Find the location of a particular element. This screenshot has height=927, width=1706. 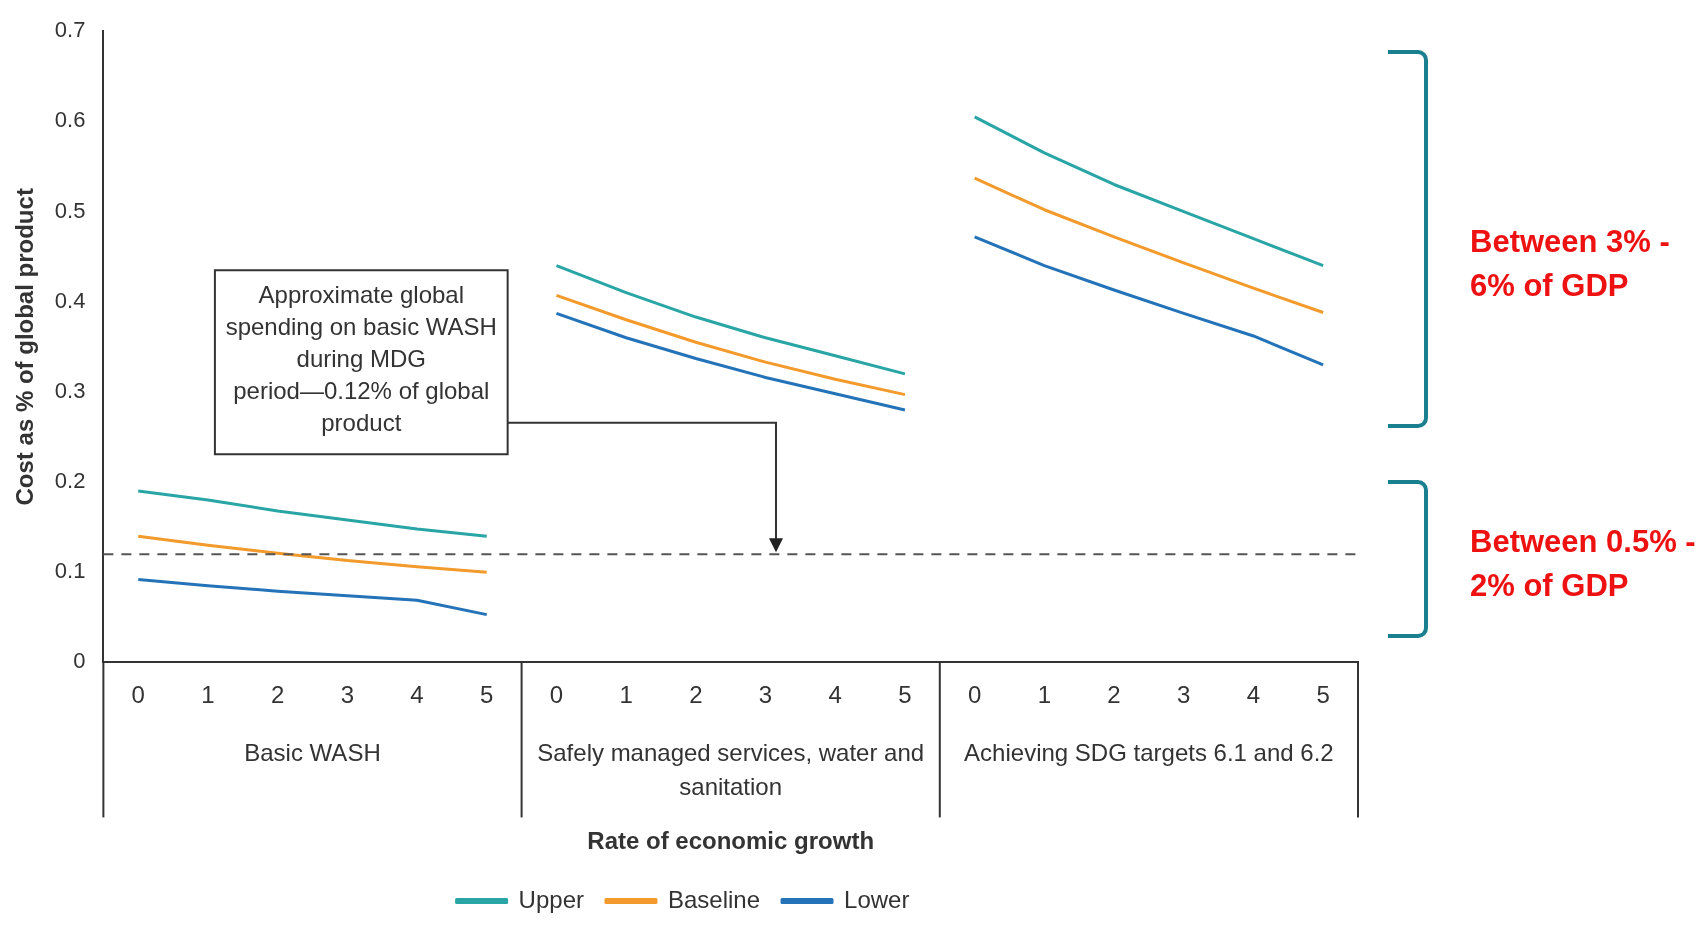

legend-label: Baseline is located at coordinates (714, 899).